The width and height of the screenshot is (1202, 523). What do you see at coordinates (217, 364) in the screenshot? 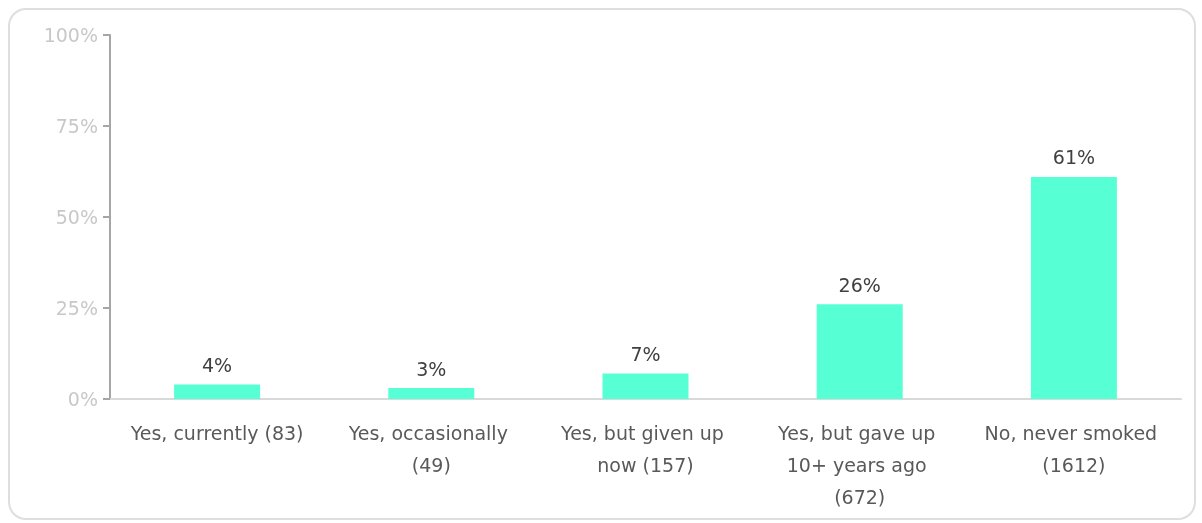
I see `data-label: 4%` at bounding box center [217, 364].